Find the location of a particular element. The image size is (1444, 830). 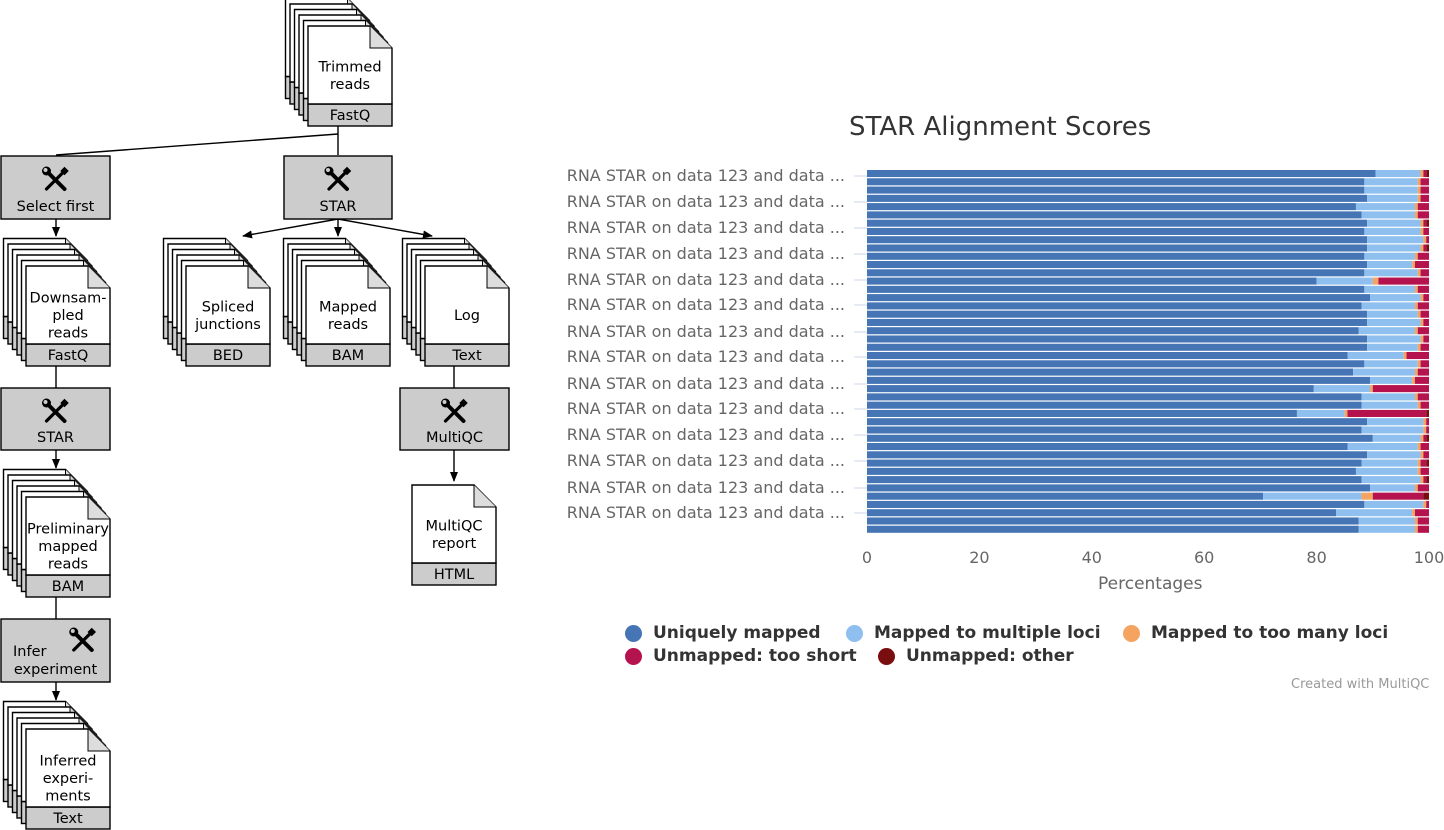

dataset-label-line-1: experi- is located at coordinates (68, 779).